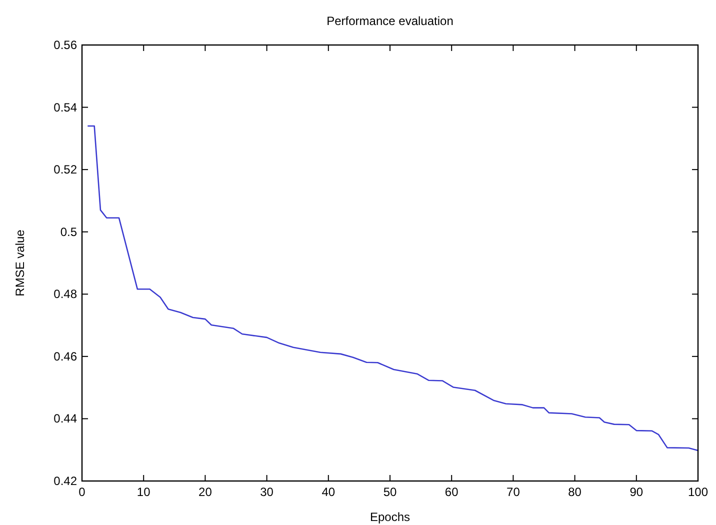  What do you see at coordinates (513, 492) in the screenshot?
I see `x-tick-label: 70` at bounding box center [513, 492].